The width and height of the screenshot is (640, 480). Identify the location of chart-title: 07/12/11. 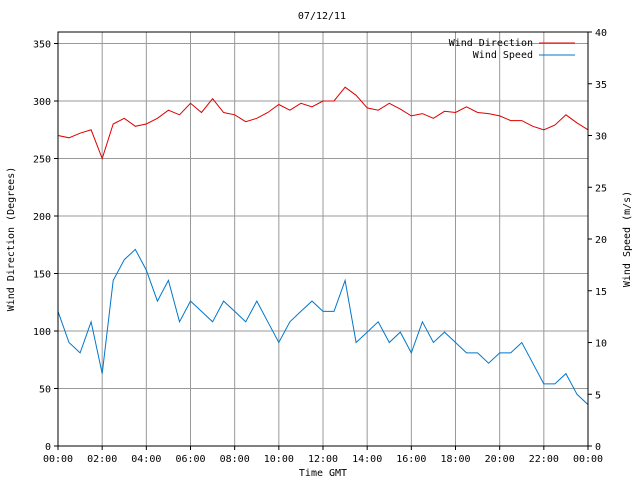
(322, 16).